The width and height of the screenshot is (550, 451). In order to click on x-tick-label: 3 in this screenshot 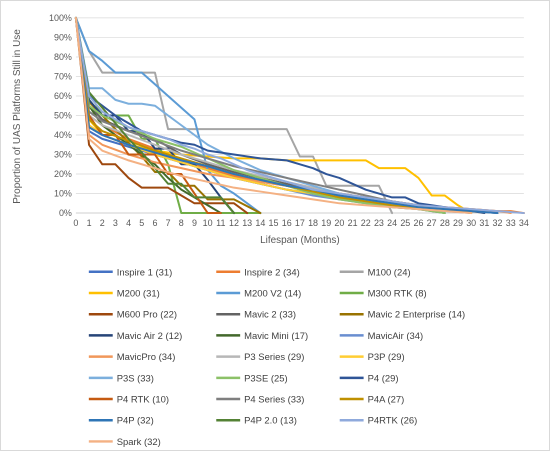, I will do `click(115, 223)`.